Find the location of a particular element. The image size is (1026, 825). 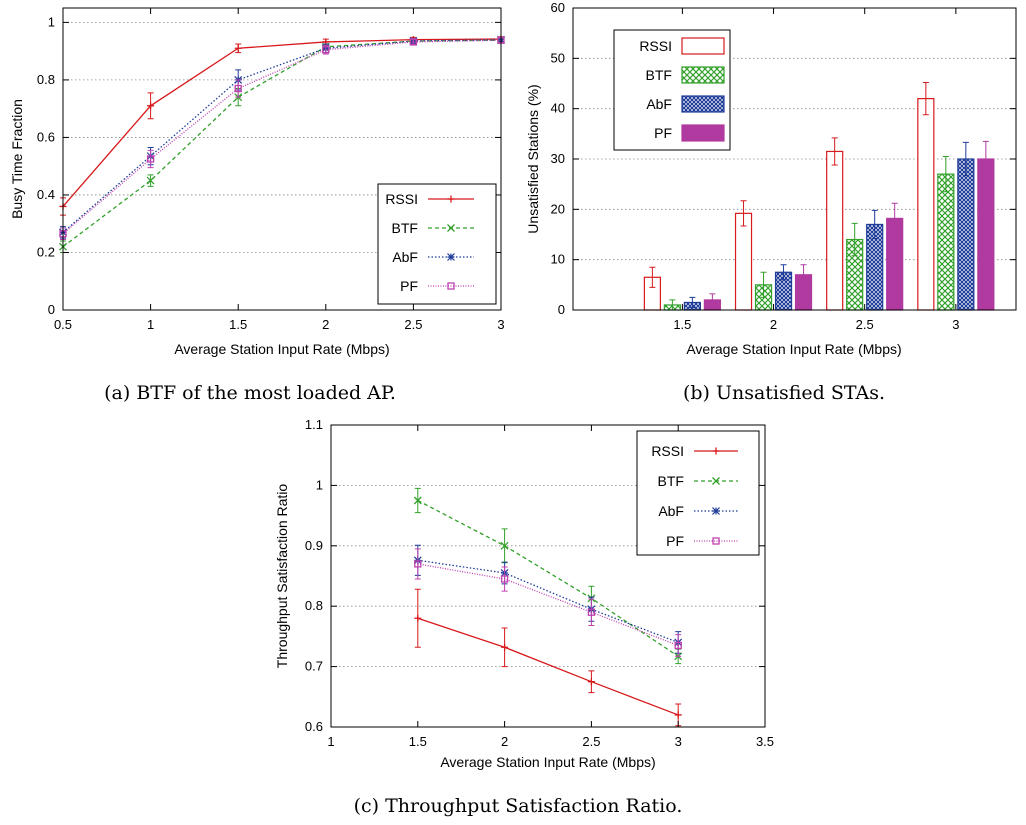

a-line-rssi is located at coordinates (282, 122).